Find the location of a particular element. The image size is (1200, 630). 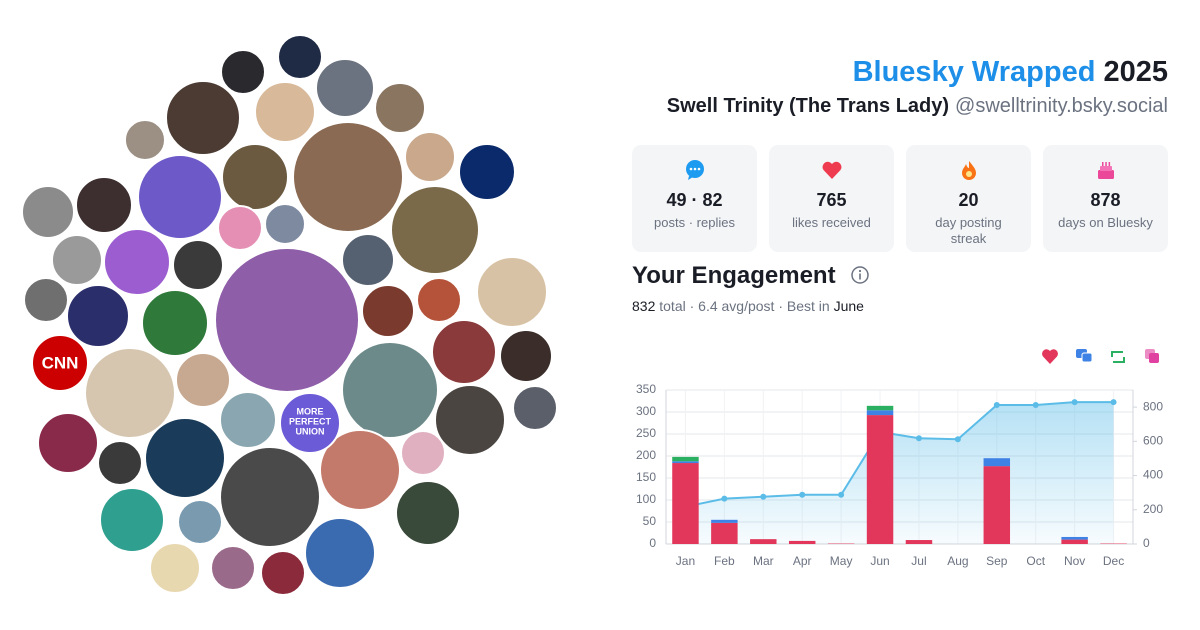

info-icon is located at coordinates (860, 275).